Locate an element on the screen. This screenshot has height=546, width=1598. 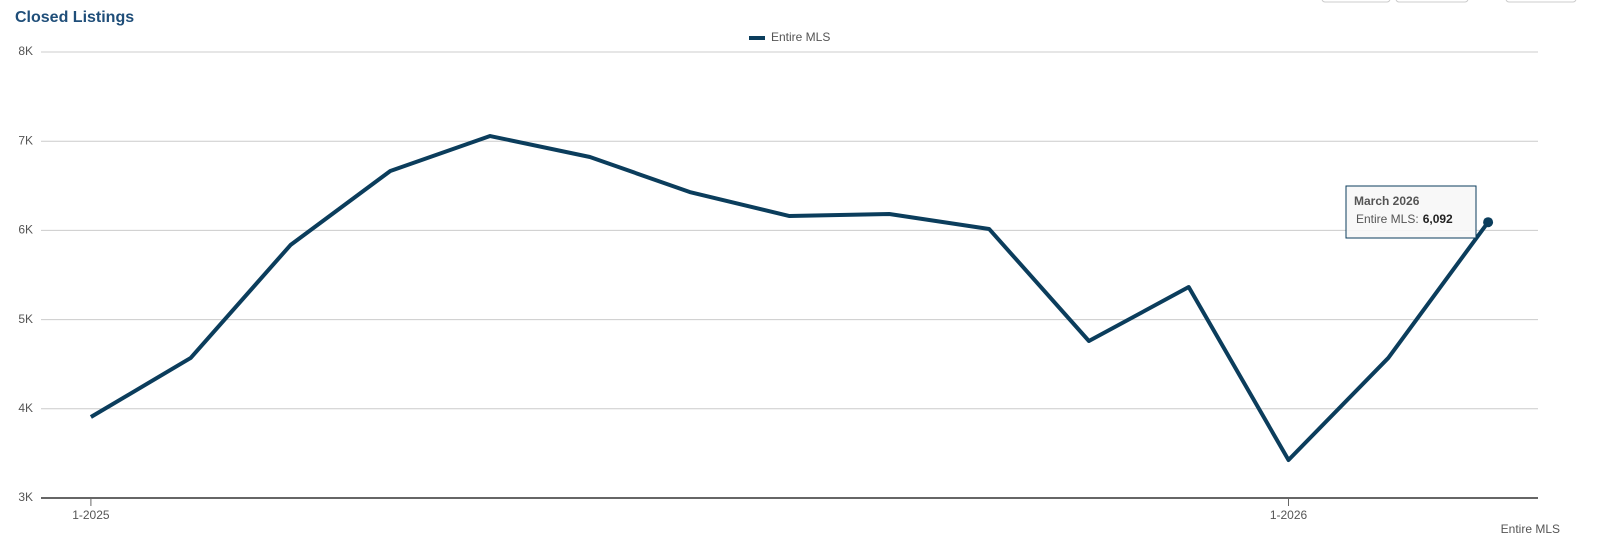
tooltip-value: 6,092 is located at coordinates (1438, 219).